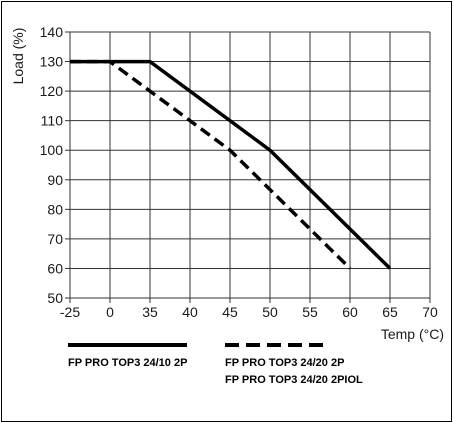 The width and height of the screenshot is (453, 423). What do you see at coordinates (230, 312) in the screenshot?
I see `x-tick-label: 45` at bounding box center [230, 312].